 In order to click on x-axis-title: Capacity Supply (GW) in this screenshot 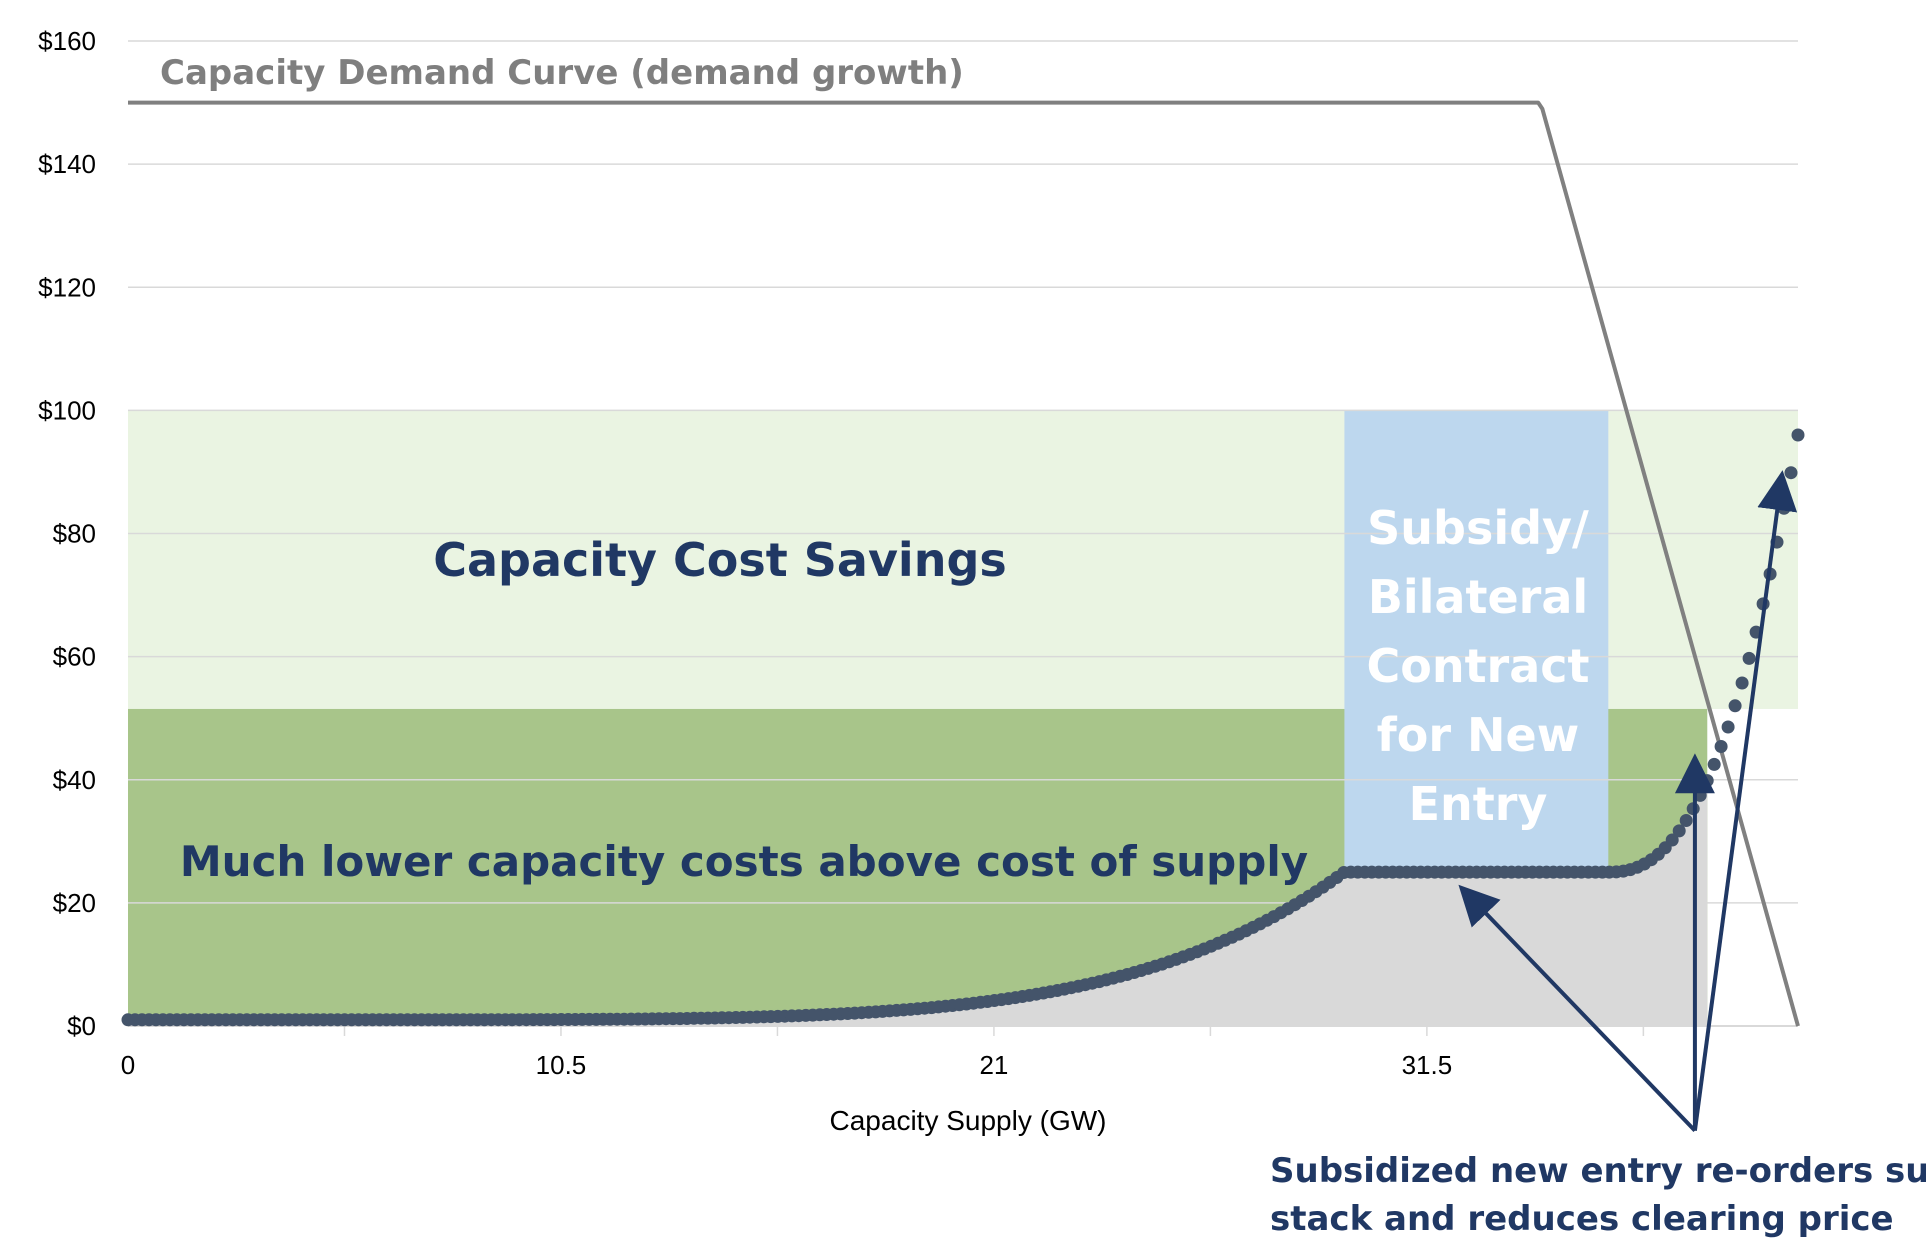, I will do `click(968, 1120)`.